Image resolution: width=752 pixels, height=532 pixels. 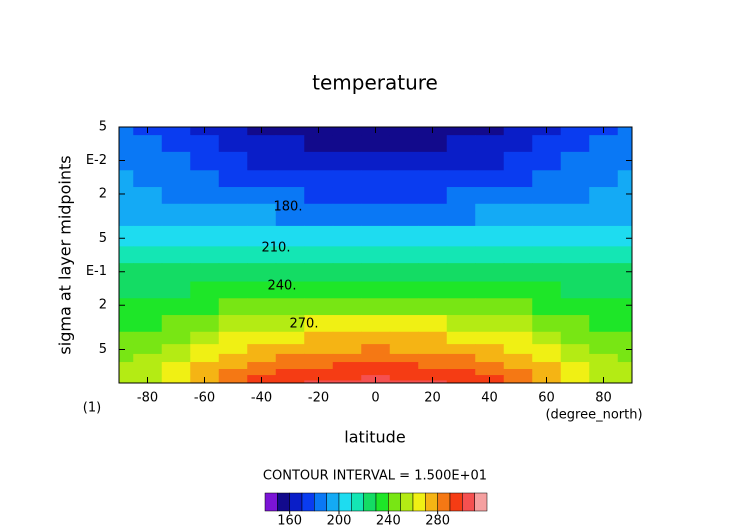 I want to click on colorbar-tick-label: 200, so click(x=339, y=521).